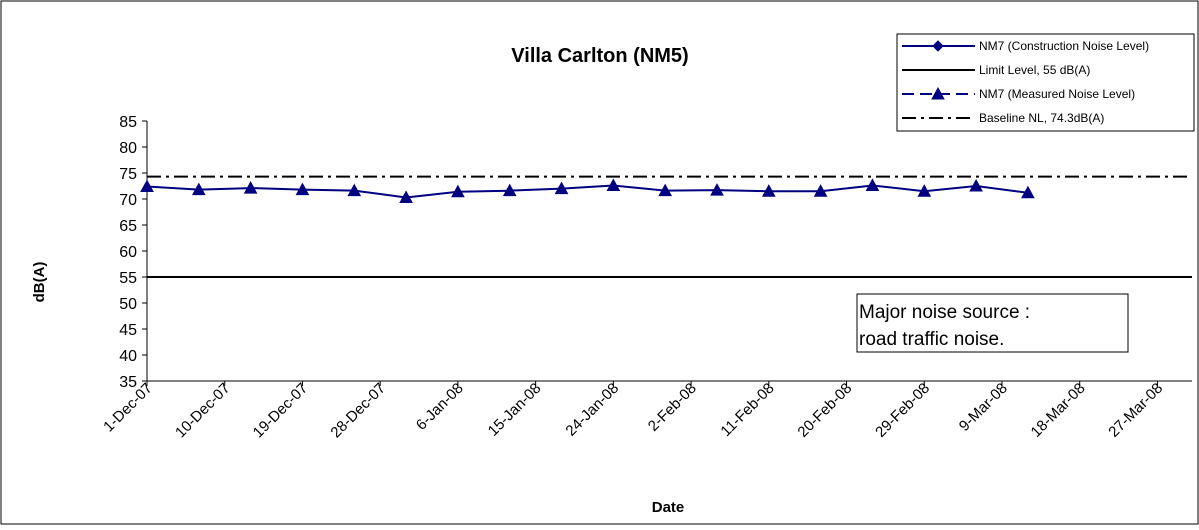 Image resolution: width=1199 pixels, height=530 pixels. Describe the element at coordinates (128, 382) in the screenshot. I see `y-tick-label: 35` at that location.